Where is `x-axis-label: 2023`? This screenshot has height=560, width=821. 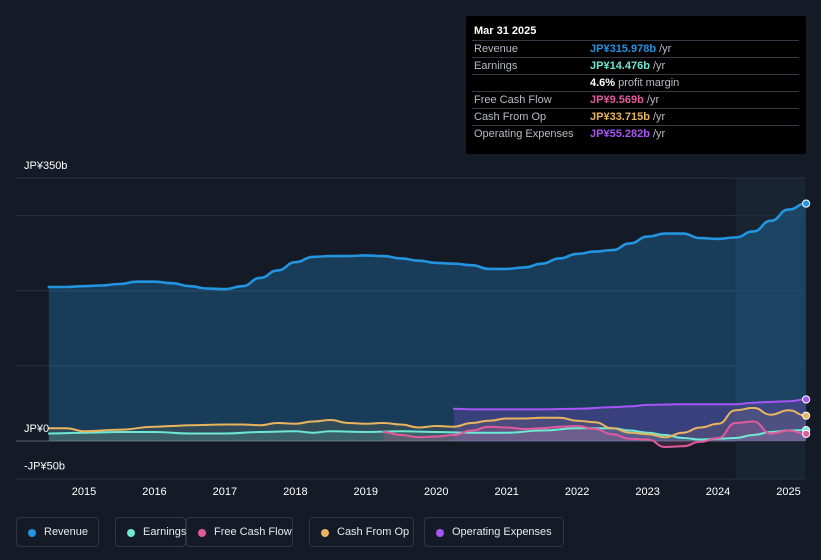 x-axis-label: 2023 is located at coordinates (647, 492).